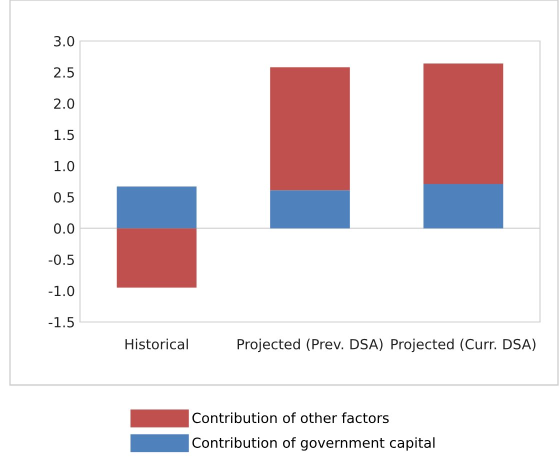  Describe the element at coordinates (463, 345) in the screenshot. I see `x-tick-label: Projected (Curr. DSA)` at that location.